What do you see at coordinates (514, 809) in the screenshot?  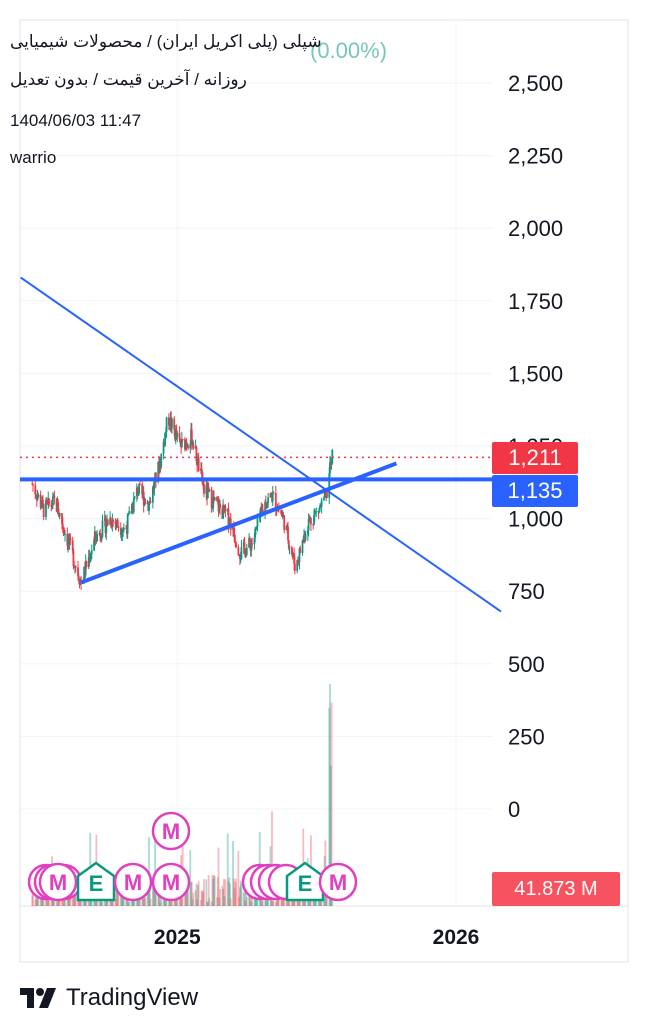 I see `price-tick-label: 0` at bounding box center [514, 809].